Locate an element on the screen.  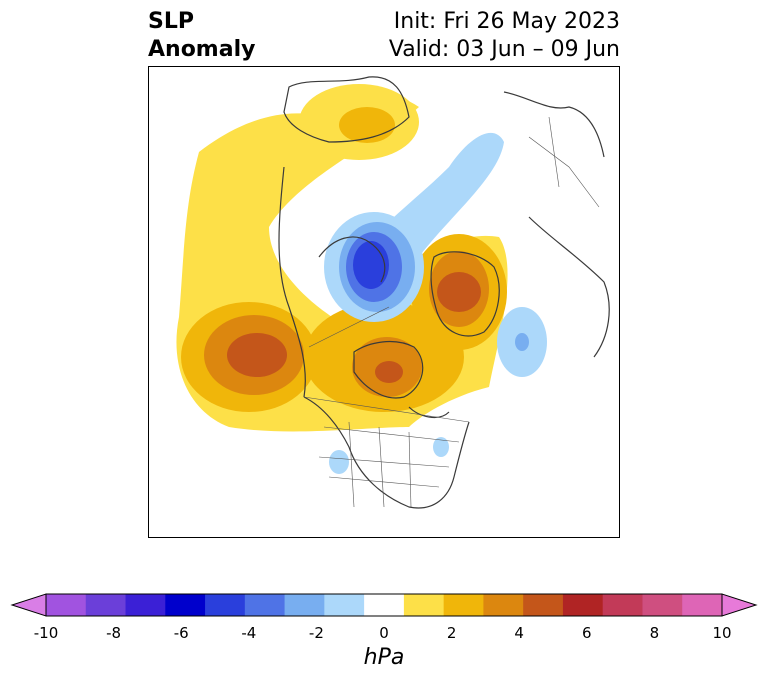
init-date: Init: Fri 26 May 2023 is located at coordinates (506, 21).